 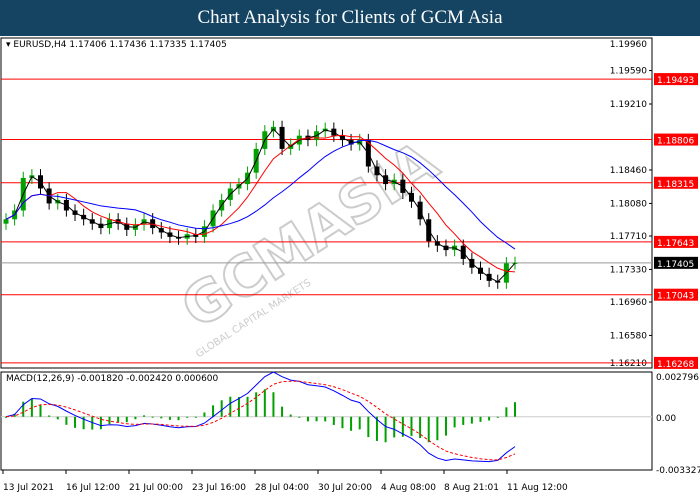 What do you see at coordinates (675, 185) in the screenshot?
I see `level-label: 1.18315` at bounding box center [675, 185].